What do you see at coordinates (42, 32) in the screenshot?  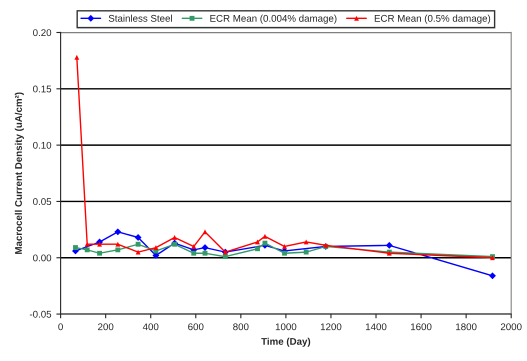 I see `y-tick-label: 0.20` at bounding box center [42, 32].